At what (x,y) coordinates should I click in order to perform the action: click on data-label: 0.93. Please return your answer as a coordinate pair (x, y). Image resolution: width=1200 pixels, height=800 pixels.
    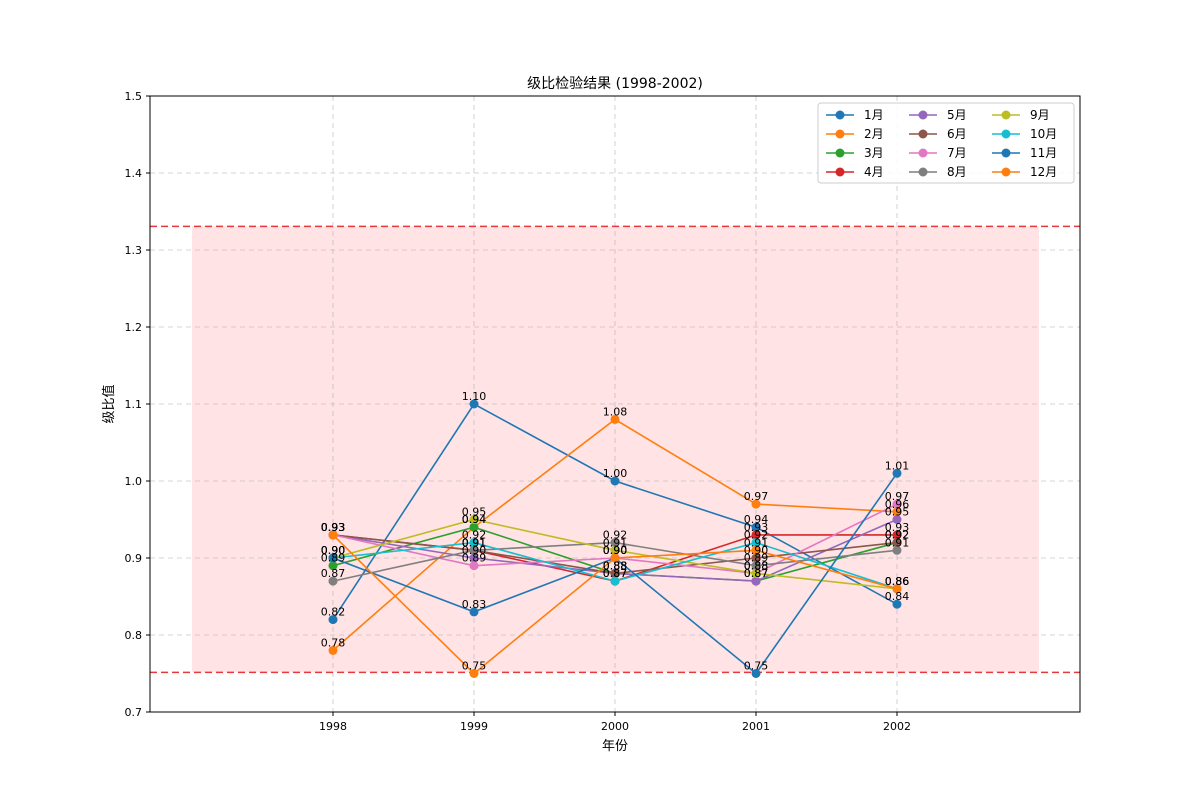
    Looking at the image, I should click on (333, 527).